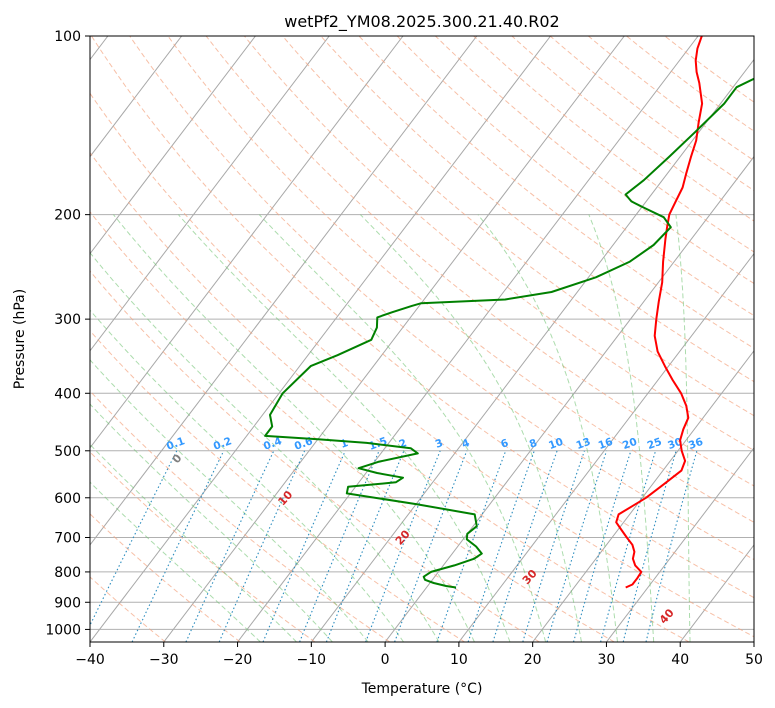  Describe the element at coordinates (63, 630) in the screenshot. I see `y-tick-label: 1000` at that location.